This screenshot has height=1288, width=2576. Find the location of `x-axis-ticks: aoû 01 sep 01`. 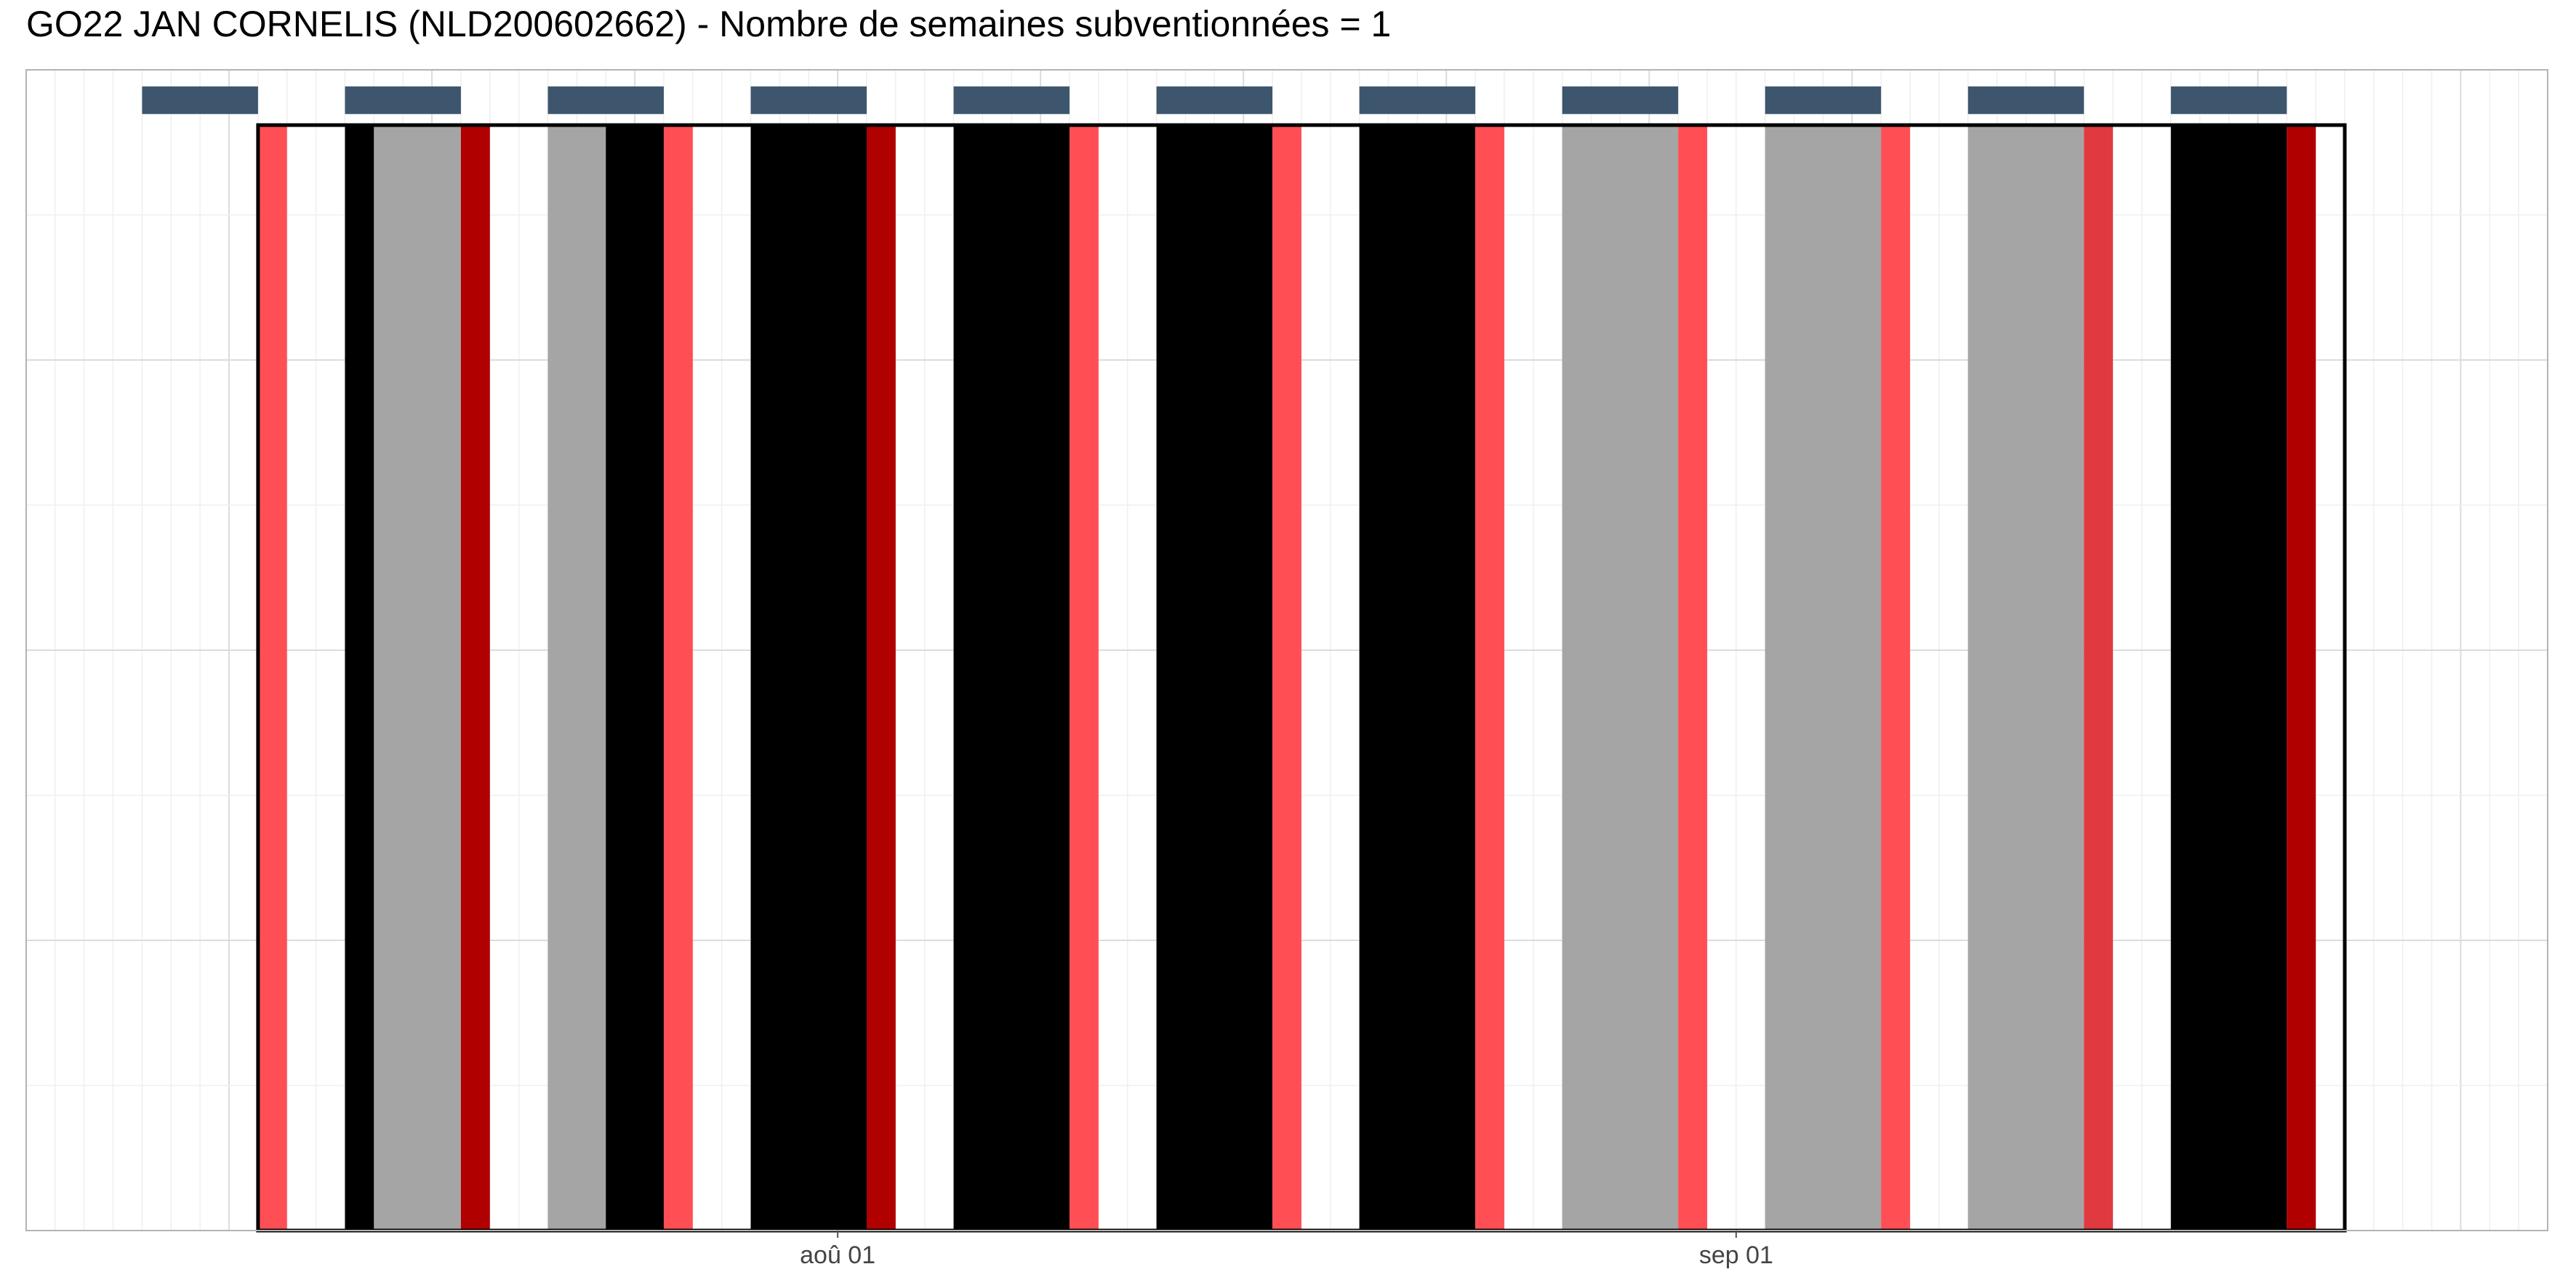

x-axis-ticks: aoû 01 sep 01 is located at coordinates (1286, 1250).